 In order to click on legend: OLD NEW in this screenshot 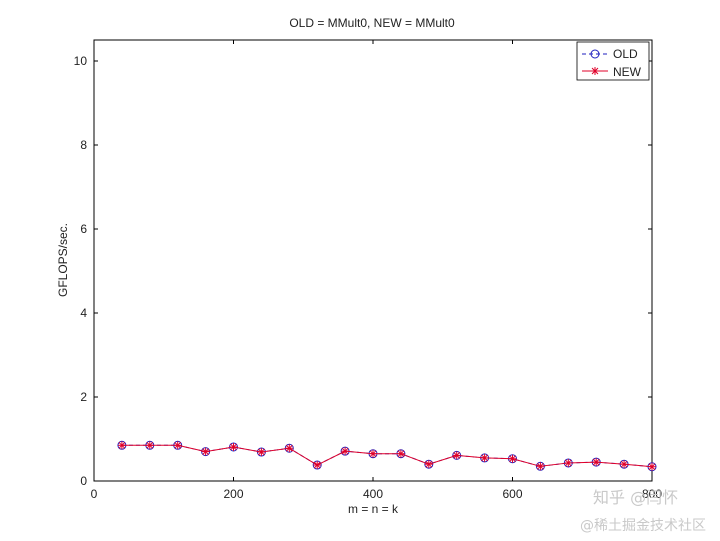, I will do `click(613, 61)`.